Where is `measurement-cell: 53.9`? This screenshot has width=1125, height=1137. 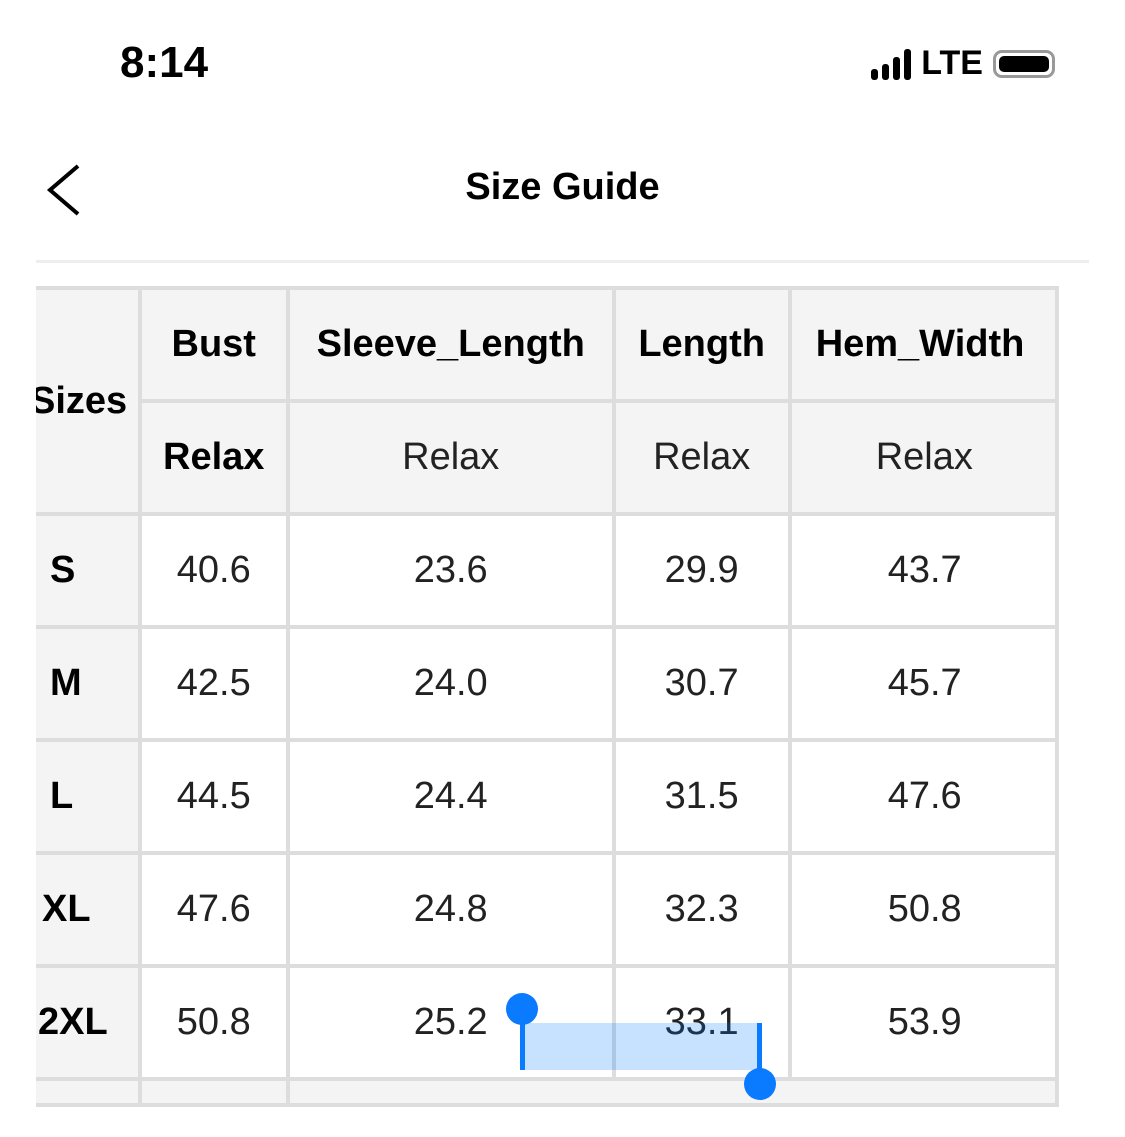
measurement-cell: 53.9 is located at coordinates (923, 1022).